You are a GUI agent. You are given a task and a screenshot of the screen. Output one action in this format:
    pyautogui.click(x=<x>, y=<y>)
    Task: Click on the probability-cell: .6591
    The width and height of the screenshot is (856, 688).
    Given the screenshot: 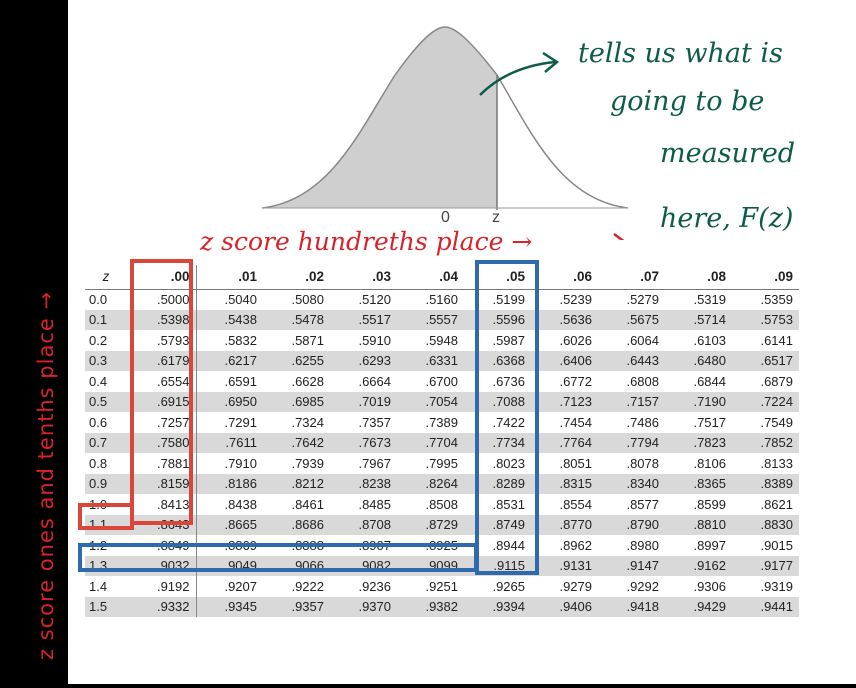 What is the action you would take?
    pyautogui.click(x=240, y=381)
    